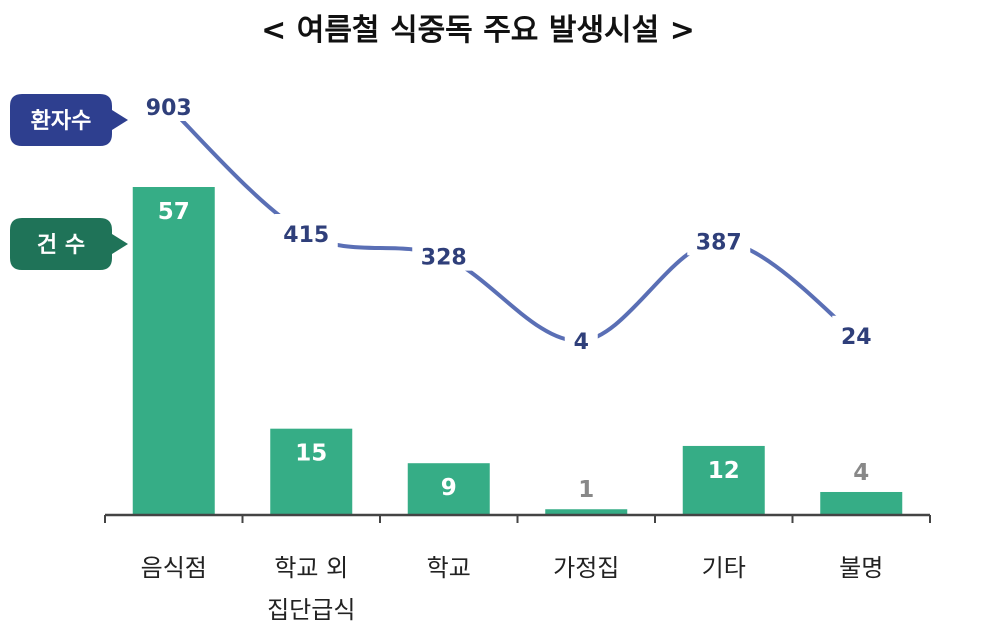  Describe the element at coordinates (61, 245) in the screenshot. I see `cases-tag-label: 건 수` at that location.